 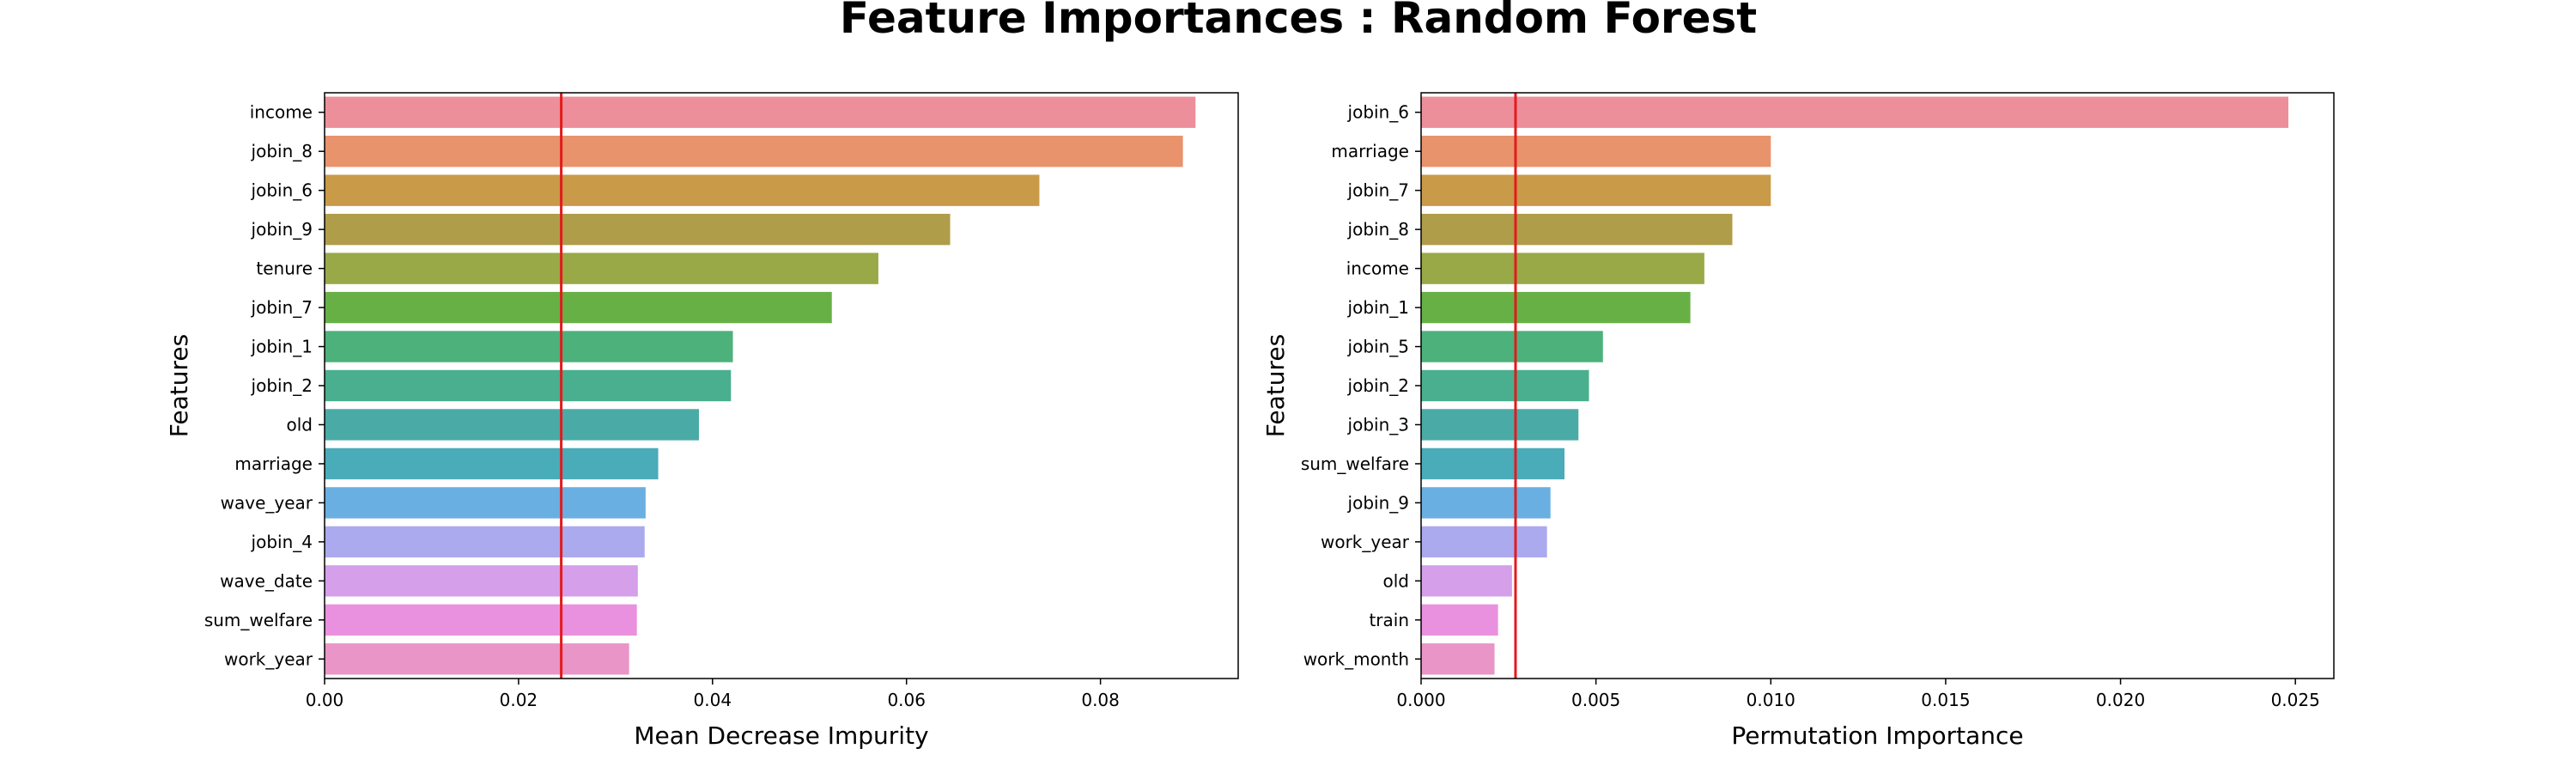 What do you see at coordinates (1378, 425) in the screenshot?
I see `y-tick-label: jobin_3` at bounding box center [1378, 425].